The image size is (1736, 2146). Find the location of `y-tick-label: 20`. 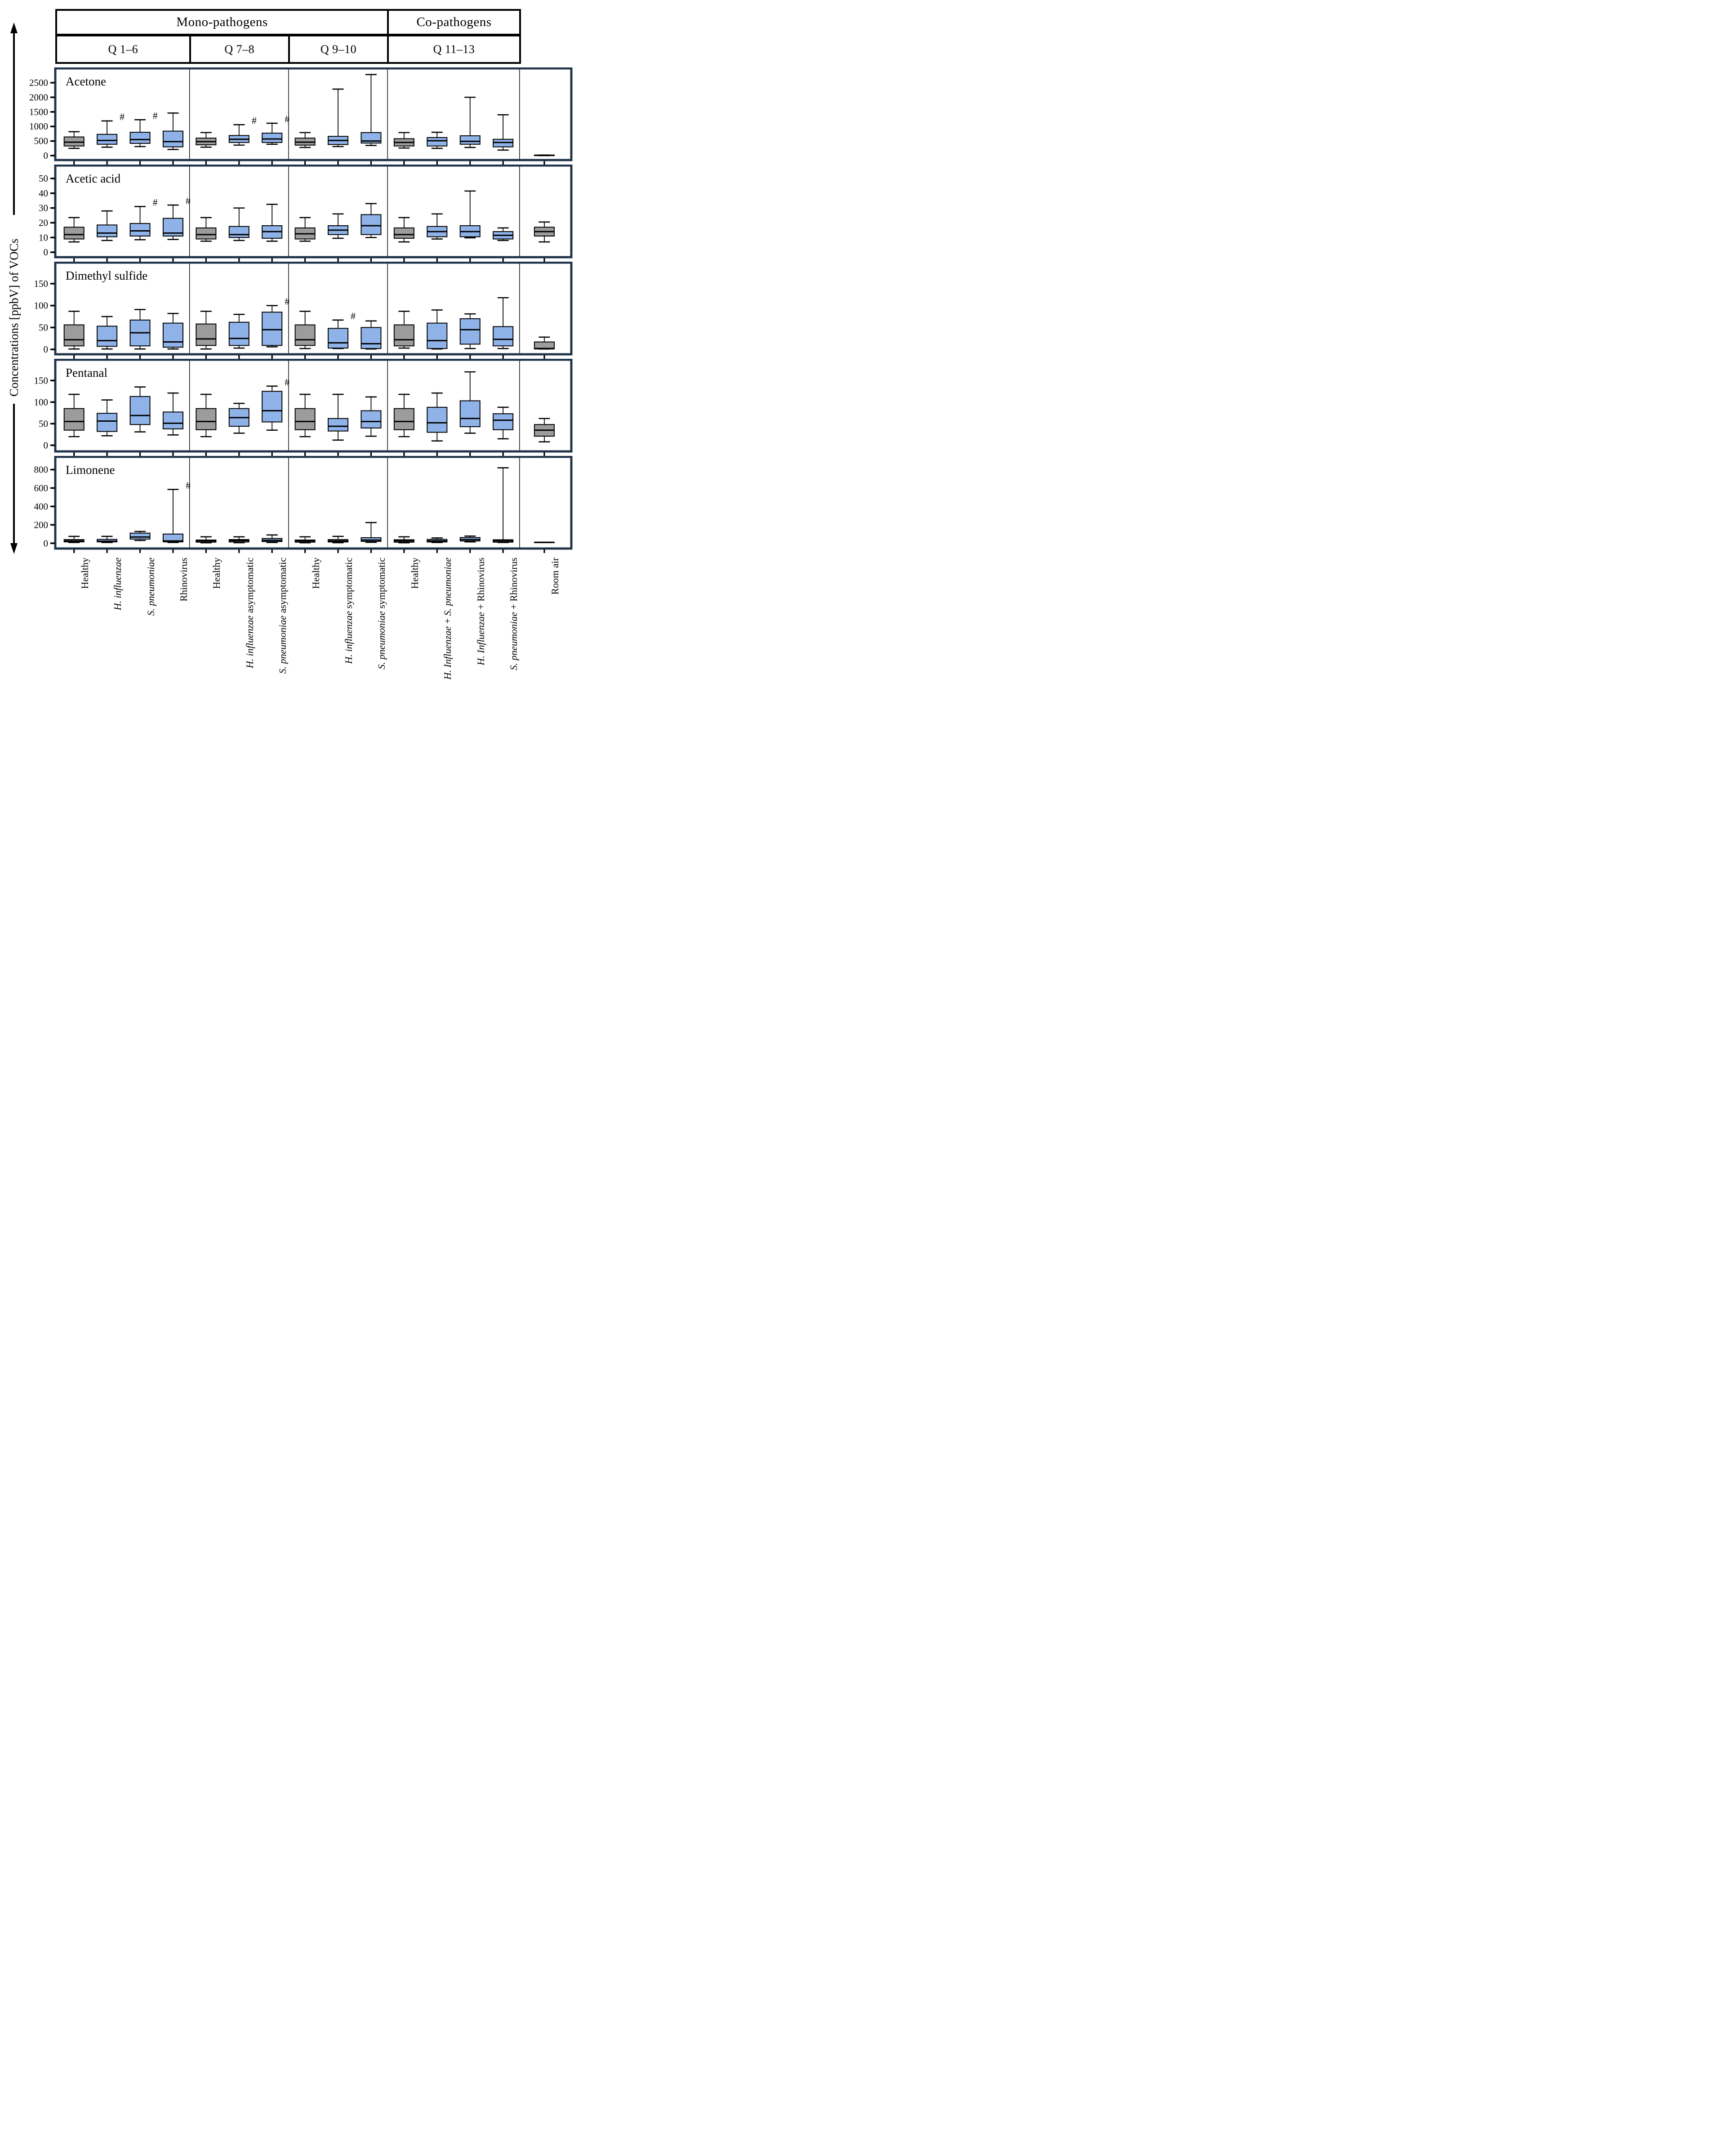

y-tick-label: 20 is located at coordinates (43, 222).